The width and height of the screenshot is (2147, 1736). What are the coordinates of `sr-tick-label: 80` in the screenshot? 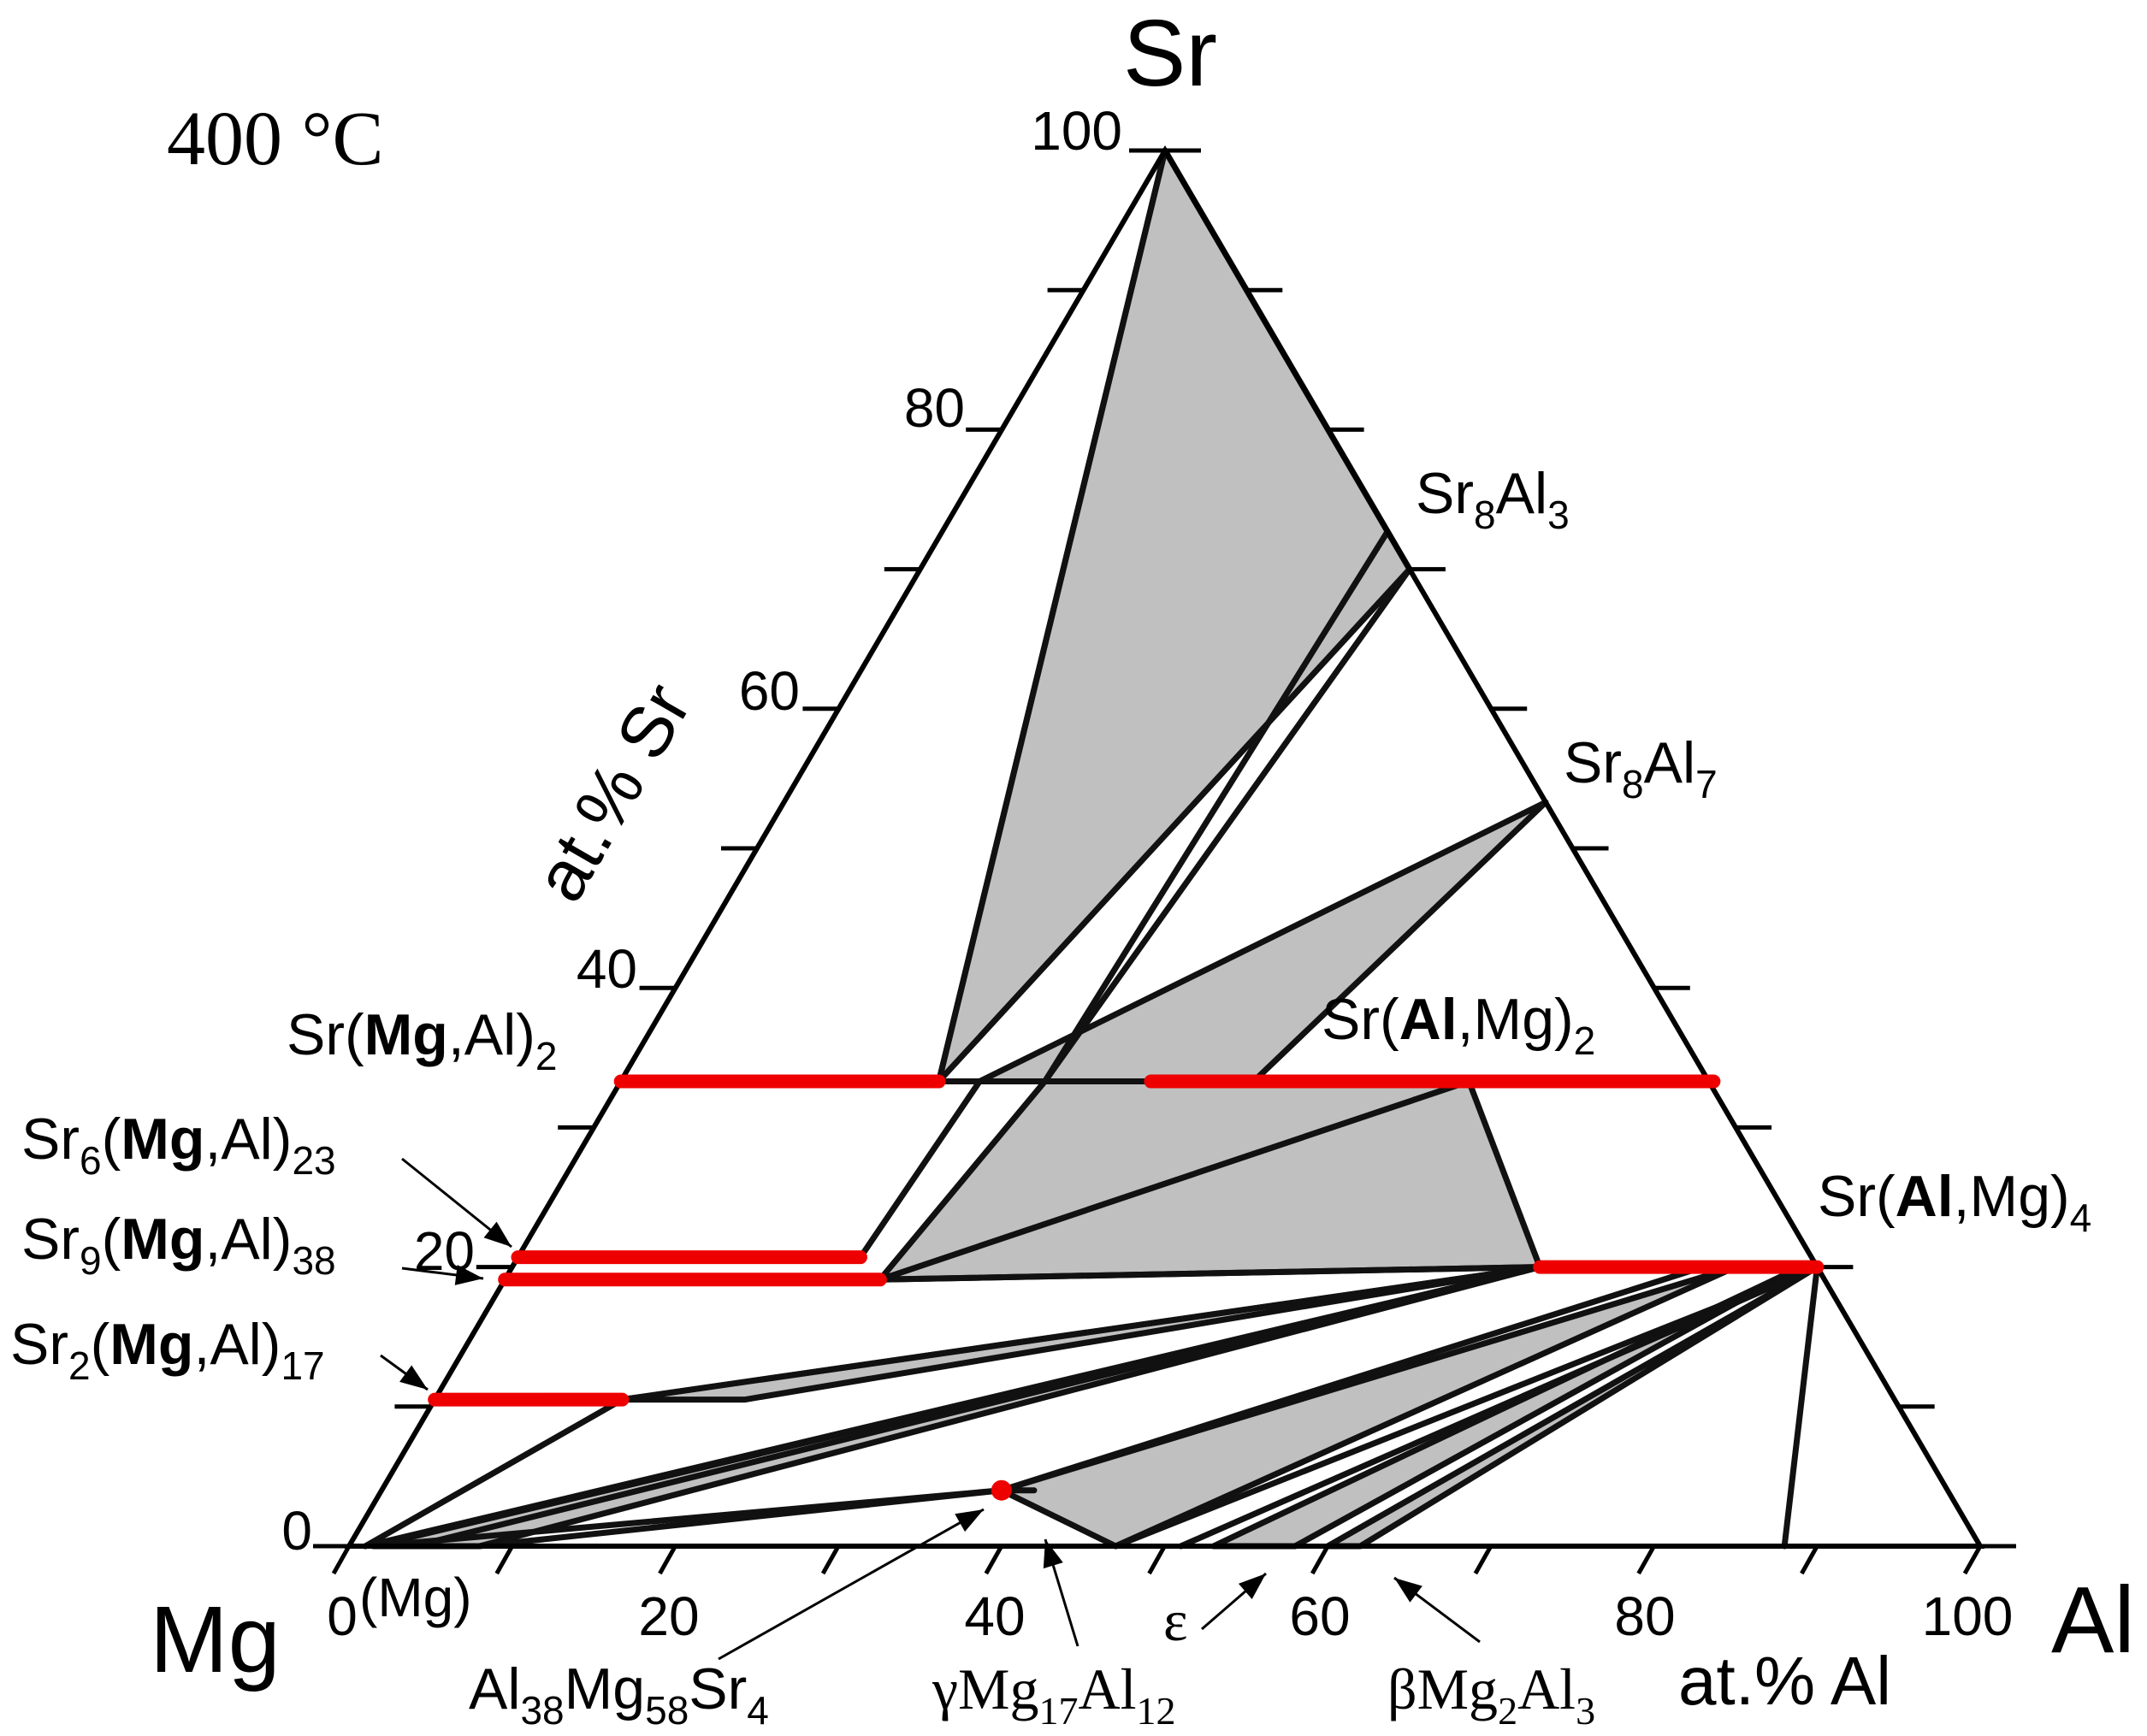 It's located at (935, 408).